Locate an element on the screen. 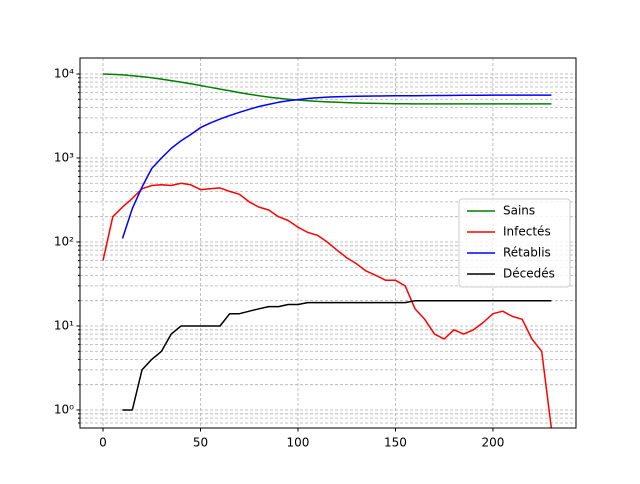 This screenshot has height=484, width=640. series-line is located at coordinates (327, 89).